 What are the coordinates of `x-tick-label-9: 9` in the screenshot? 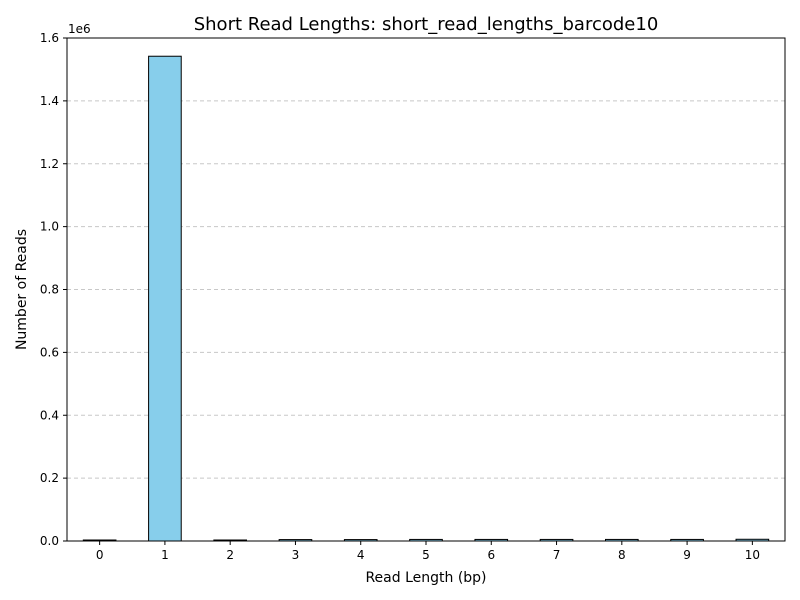 It's located at (687, 555).